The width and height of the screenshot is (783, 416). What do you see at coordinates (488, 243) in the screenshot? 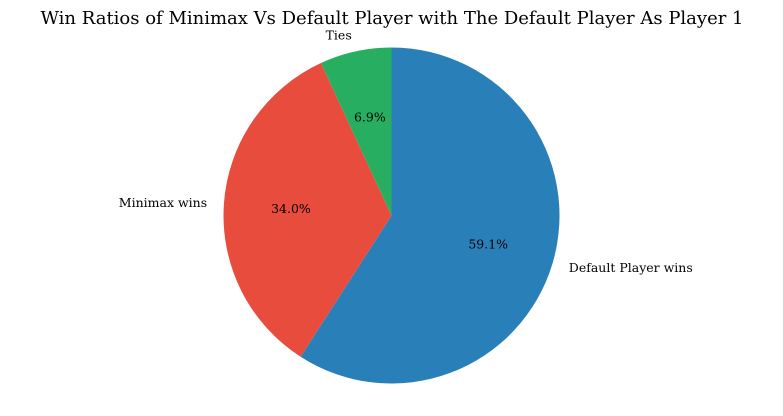
I see `pct-label-default-player-wins: 59.1%` at bounding box center [488, 243].